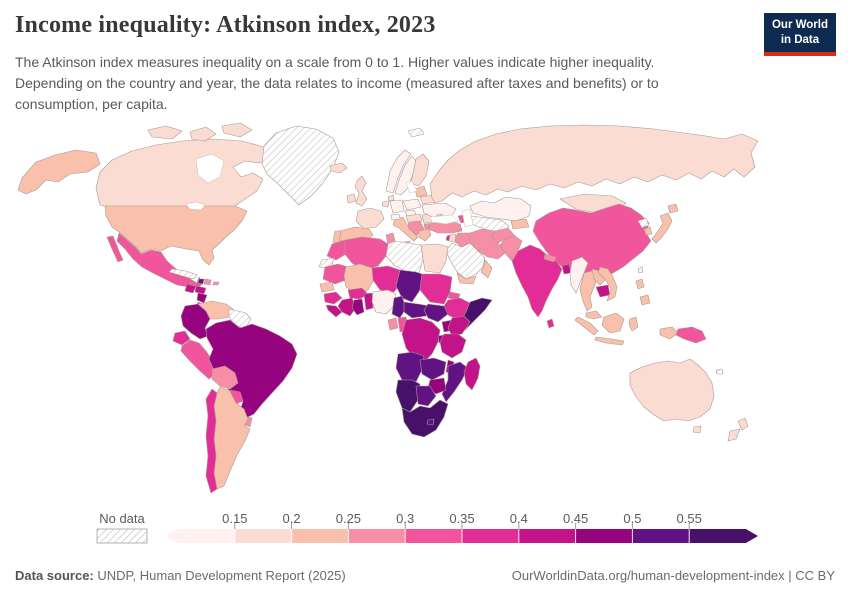 This screenshot has width=850, height=600. Describe the element at coordinates (421, 191) in the screenshot. I see `country-baltic-states` at that location.